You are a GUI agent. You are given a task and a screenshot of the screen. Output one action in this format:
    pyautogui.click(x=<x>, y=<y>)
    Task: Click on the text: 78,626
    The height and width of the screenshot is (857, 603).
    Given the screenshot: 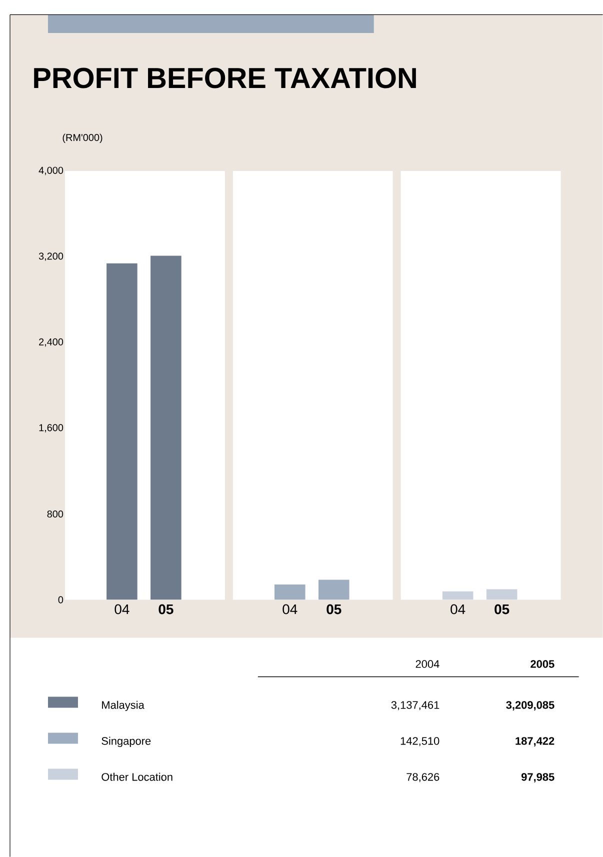 What is the action you would take?
    pyautogui.click(x=423, y=777)
    